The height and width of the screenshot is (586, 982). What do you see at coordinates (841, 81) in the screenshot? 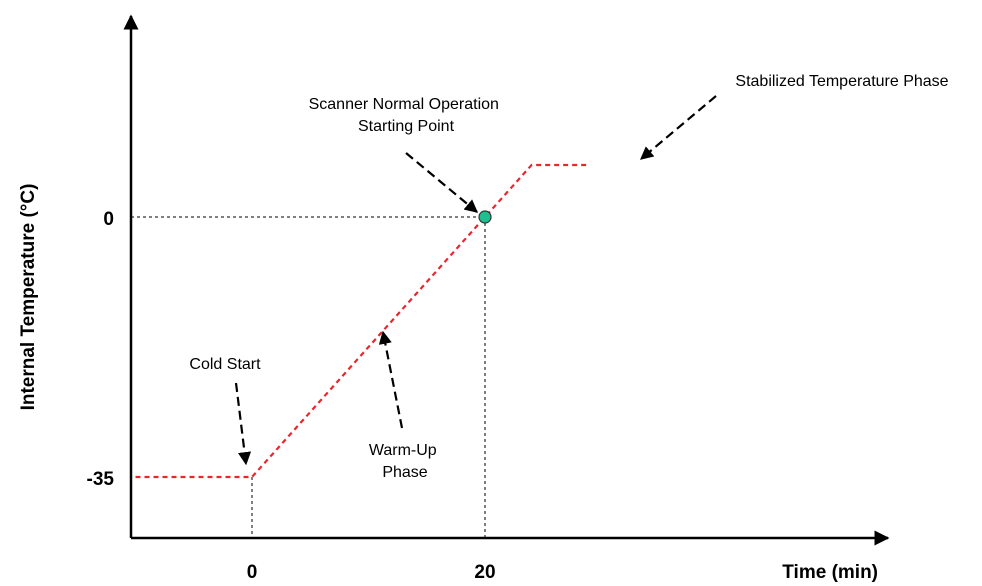
I see `annotation-stabilized: Stabilized Temperature Phase` at bounding box center [841, 81].